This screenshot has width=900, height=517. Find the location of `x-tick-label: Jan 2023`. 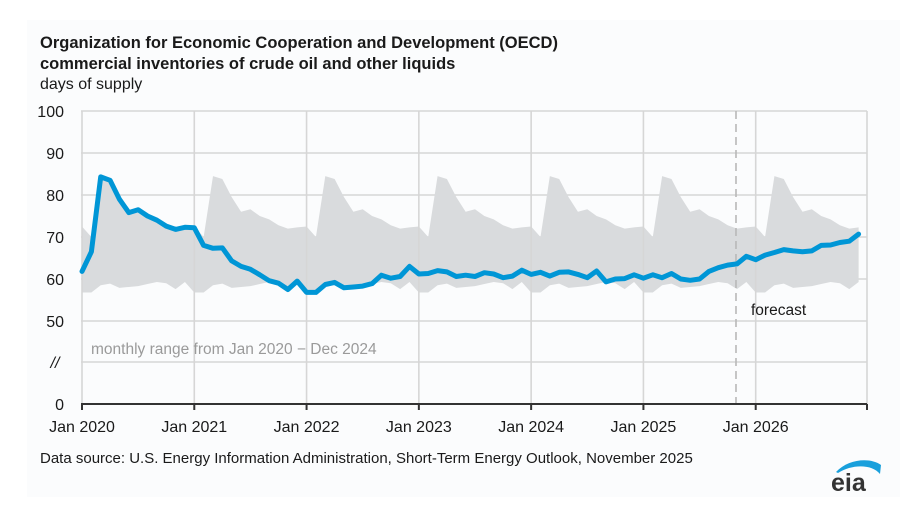

x-tick-label: Jan 2023 is located at coordinates (419, 427).